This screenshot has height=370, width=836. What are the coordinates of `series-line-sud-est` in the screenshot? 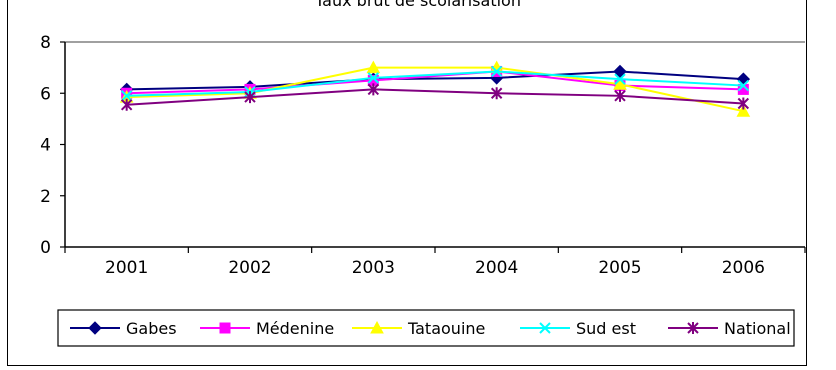 It's located at (435, 83).